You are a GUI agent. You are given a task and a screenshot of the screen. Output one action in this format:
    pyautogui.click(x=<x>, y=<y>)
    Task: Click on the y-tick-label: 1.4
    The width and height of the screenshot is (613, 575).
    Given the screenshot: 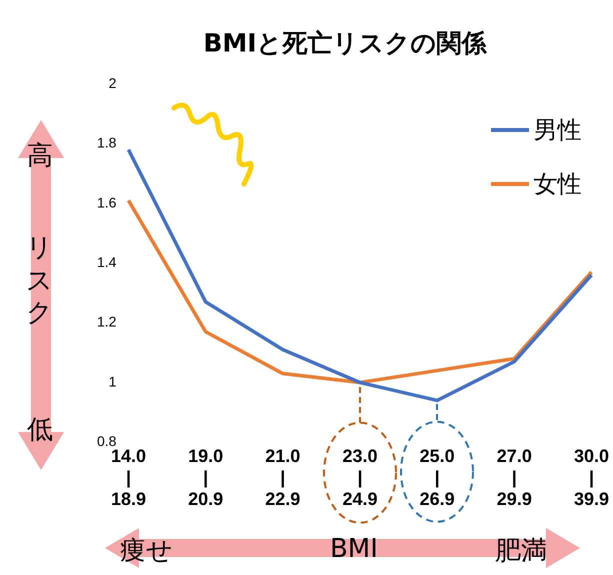 What is the action you would take?
    pyautogui.click(x=106, y=262)
    